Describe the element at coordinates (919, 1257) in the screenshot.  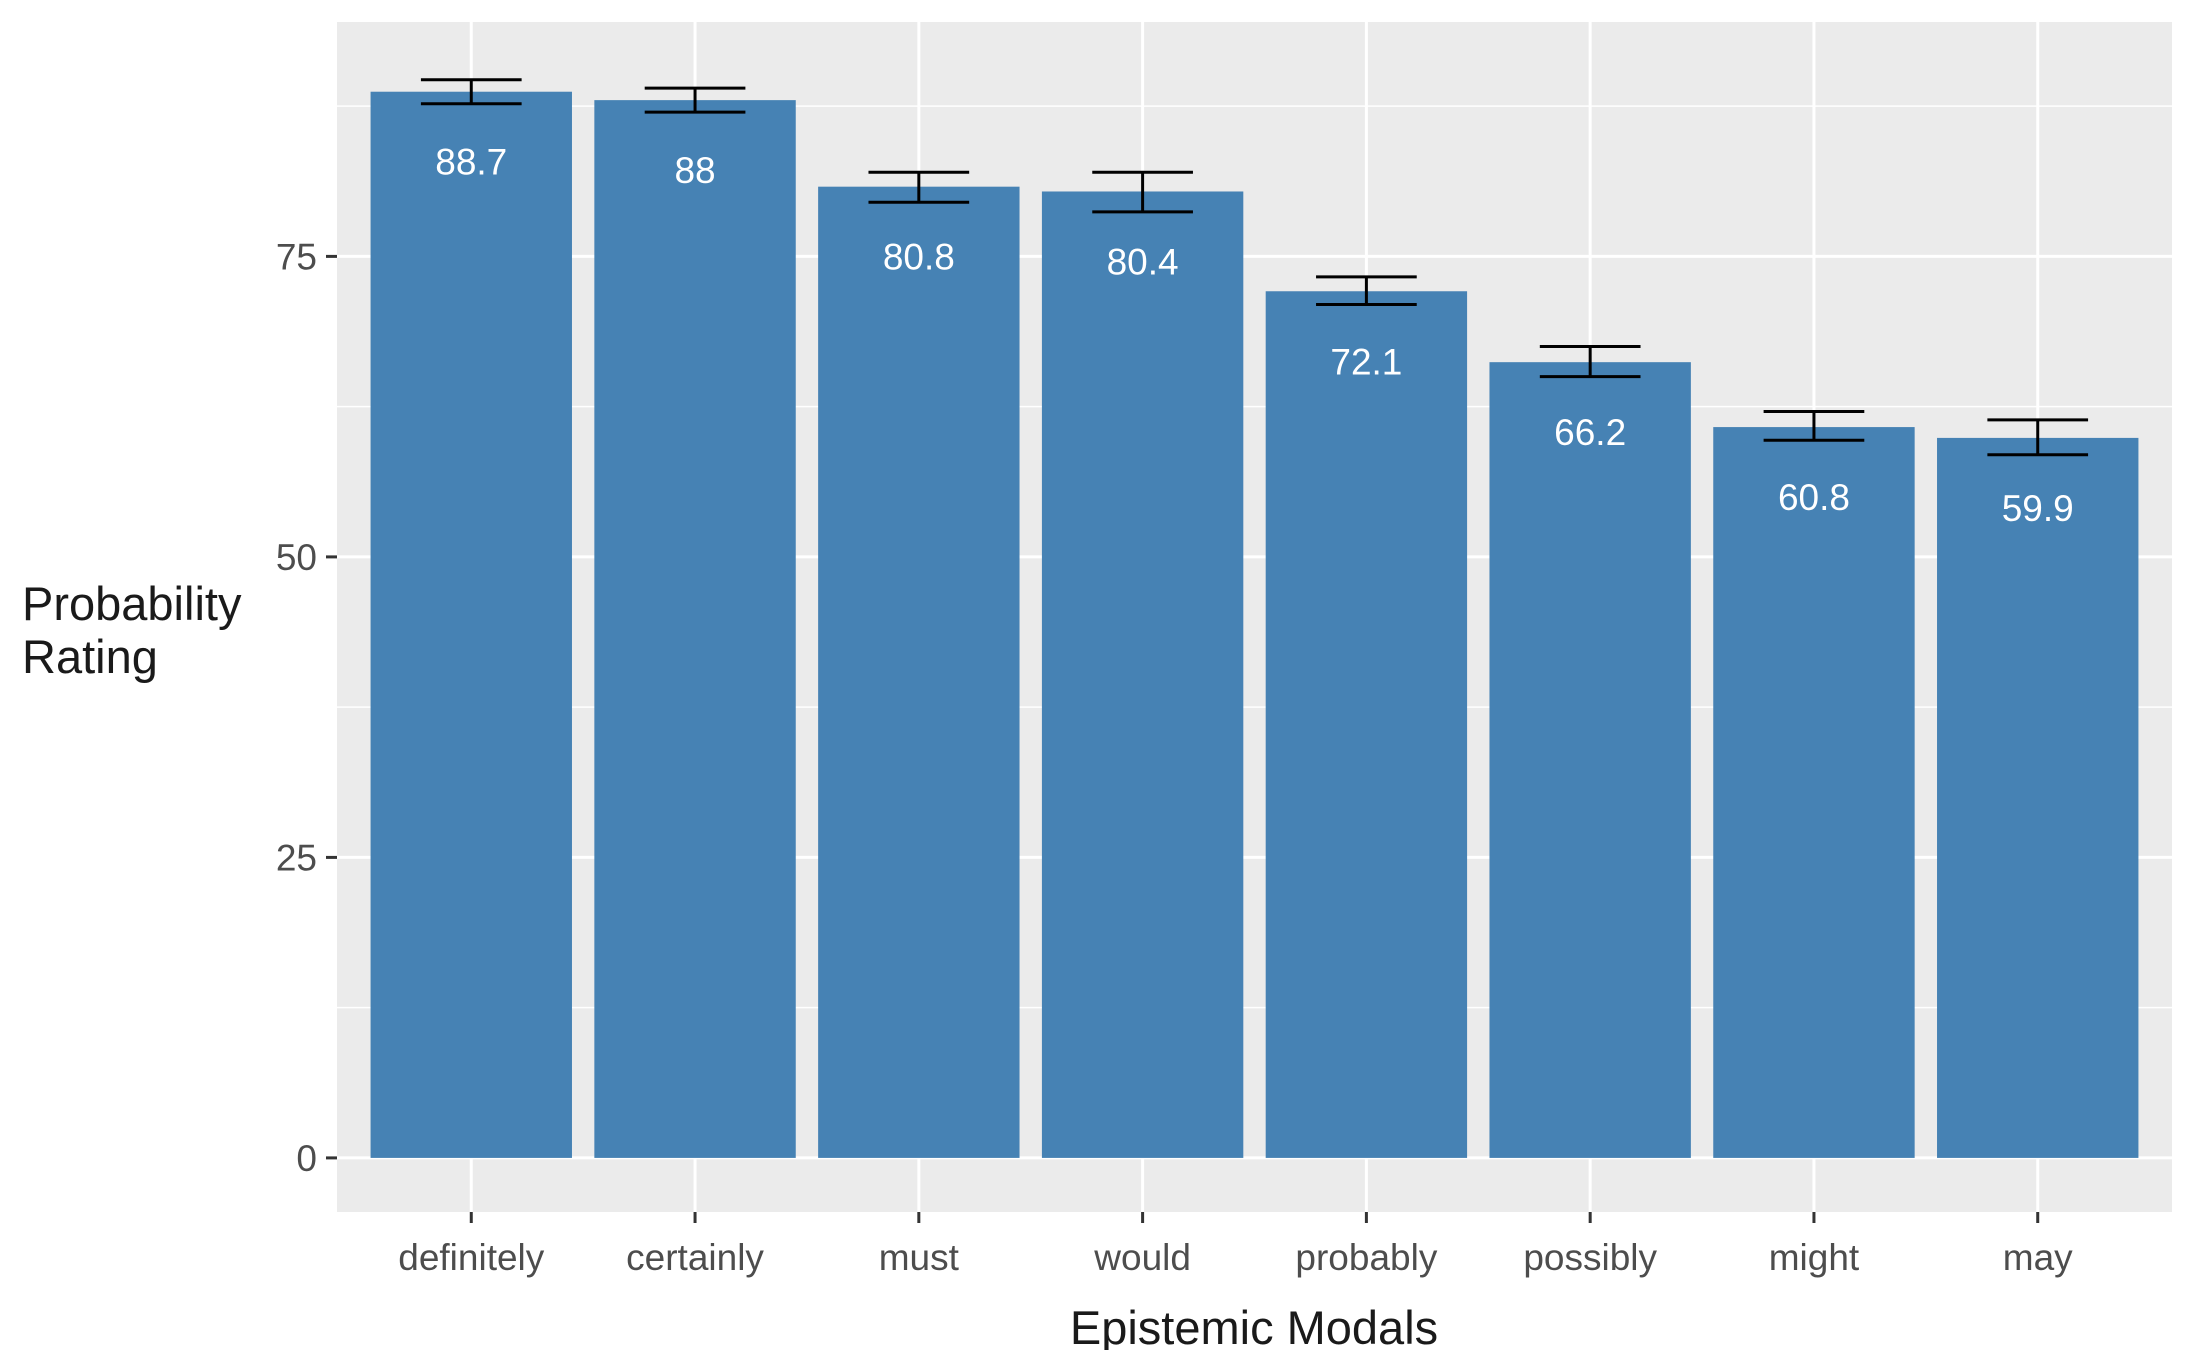
I see `x-tick-label-must: must` at that location.